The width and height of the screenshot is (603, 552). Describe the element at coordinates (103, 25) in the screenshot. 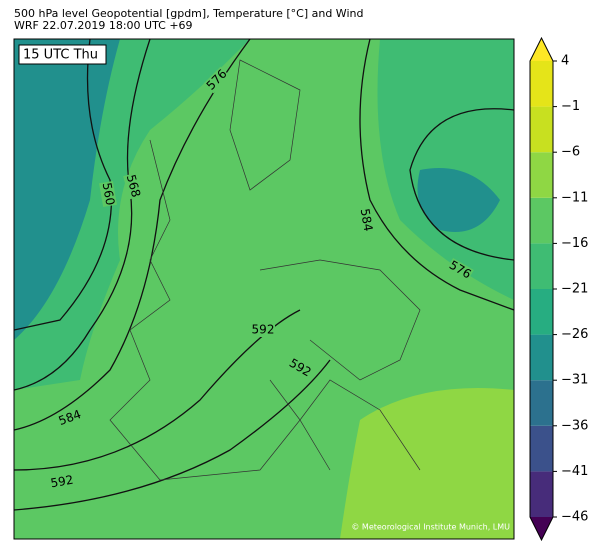

I see `subtitle: WRF 22.07.2019 18:00 UTC +69` at that location.